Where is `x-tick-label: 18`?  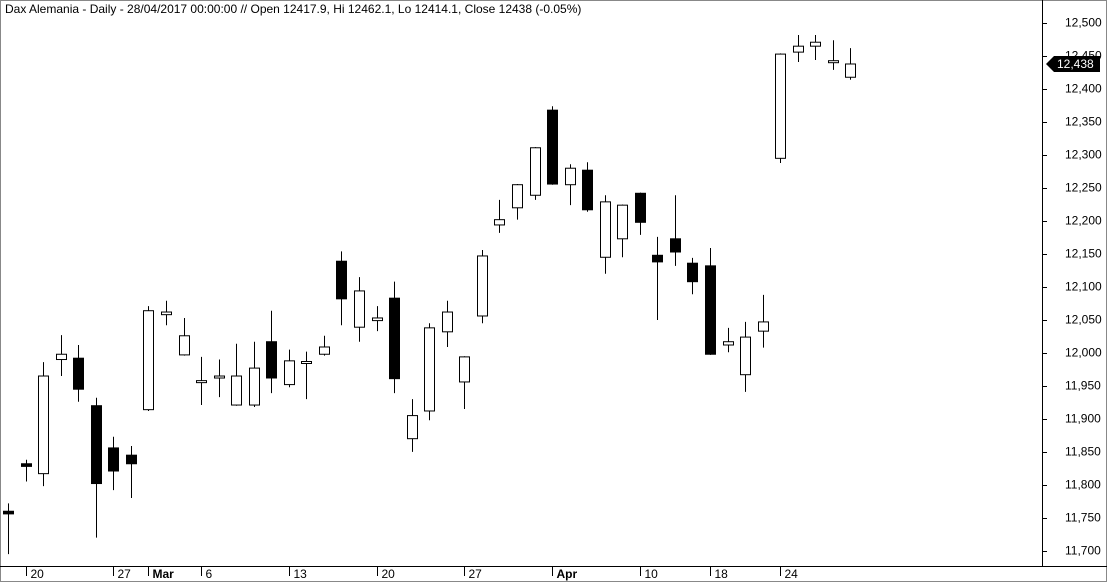 x-tick-label: 18 is located at coordinates (722, 574).